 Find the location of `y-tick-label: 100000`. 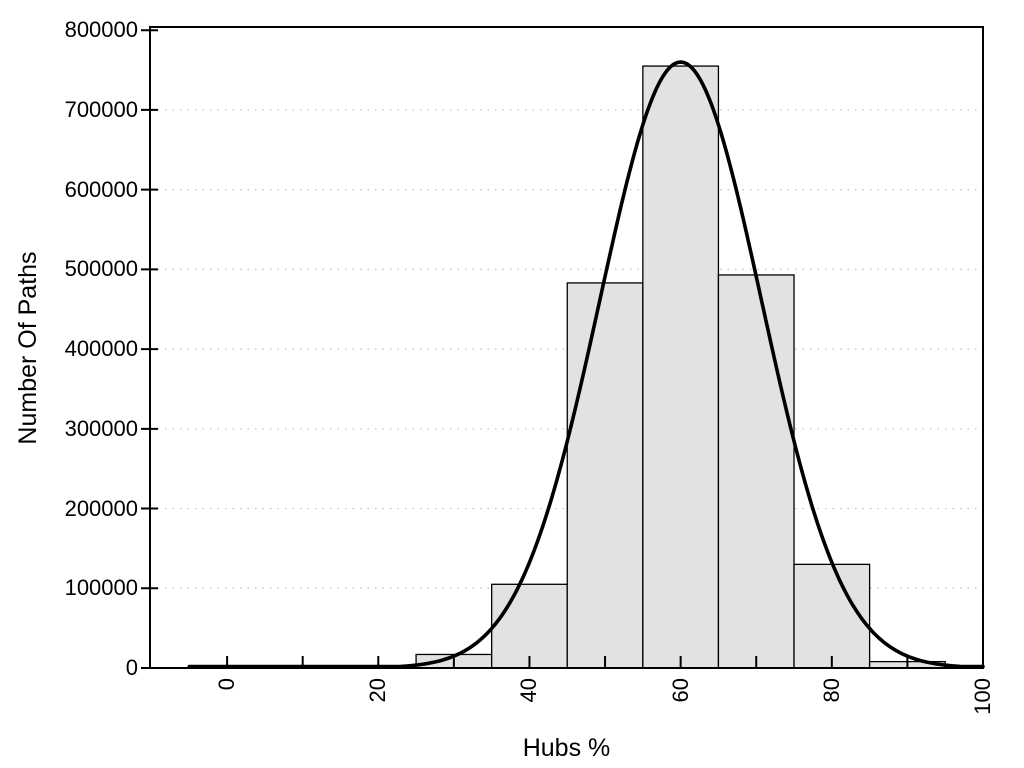

y-tick-label: 100000 is located at coordinates (101, 588).